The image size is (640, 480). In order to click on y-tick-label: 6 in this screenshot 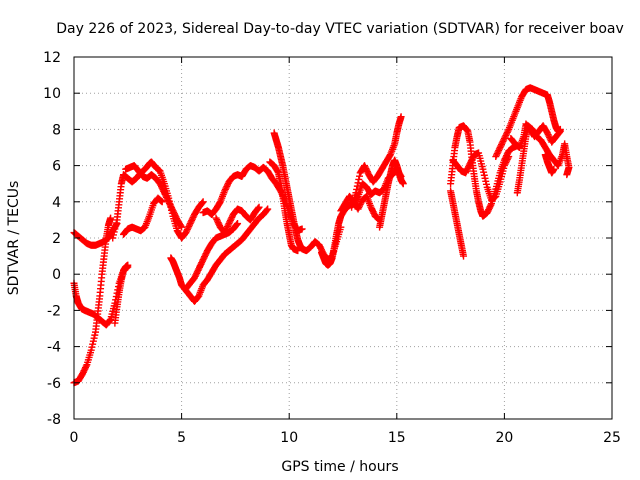, I will do `click(56, 167)`.